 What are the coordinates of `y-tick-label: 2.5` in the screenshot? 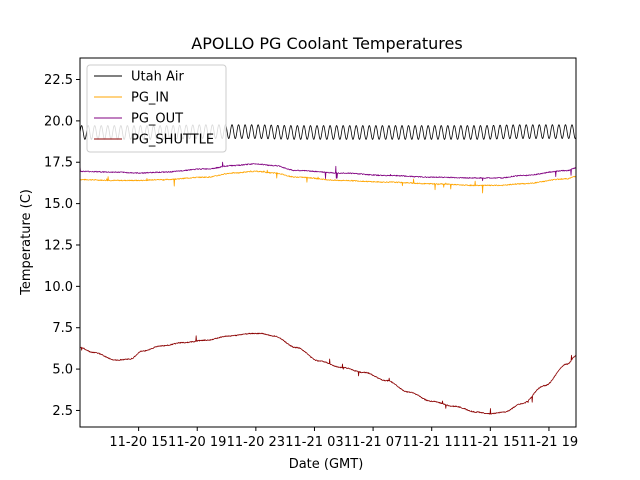 It's located at (62, 411).